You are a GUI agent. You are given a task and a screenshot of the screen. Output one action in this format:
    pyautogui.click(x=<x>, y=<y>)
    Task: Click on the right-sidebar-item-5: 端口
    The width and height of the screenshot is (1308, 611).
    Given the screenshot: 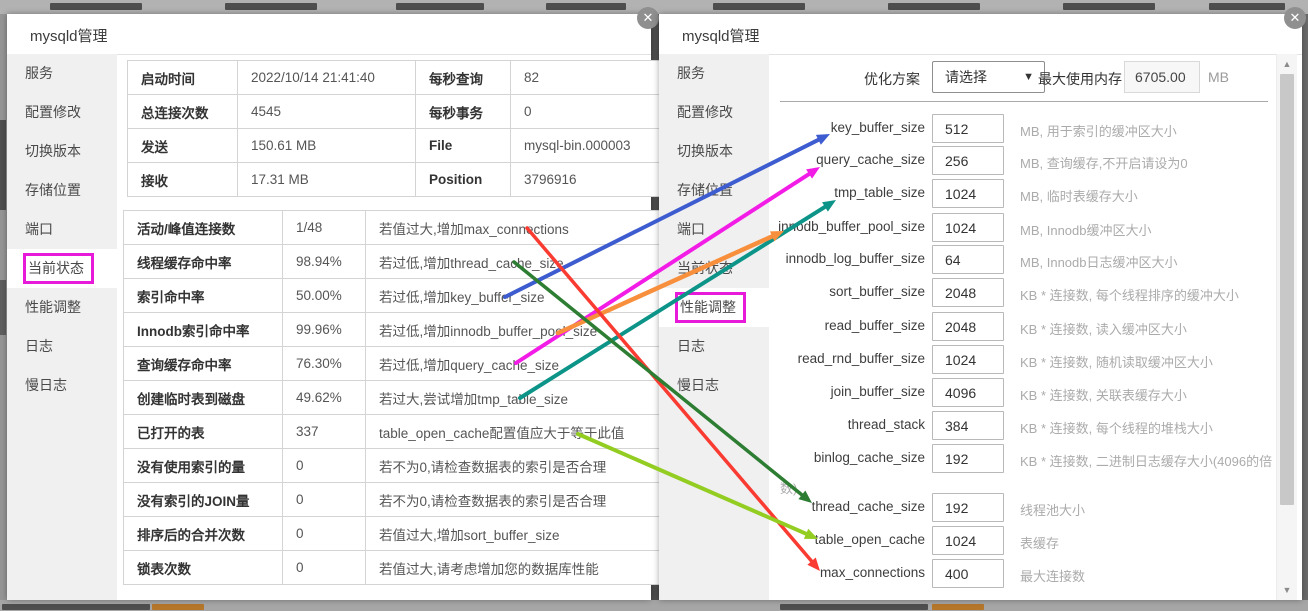 What is the action you would take?
    pyautogui.click(x=714, y=229)
    